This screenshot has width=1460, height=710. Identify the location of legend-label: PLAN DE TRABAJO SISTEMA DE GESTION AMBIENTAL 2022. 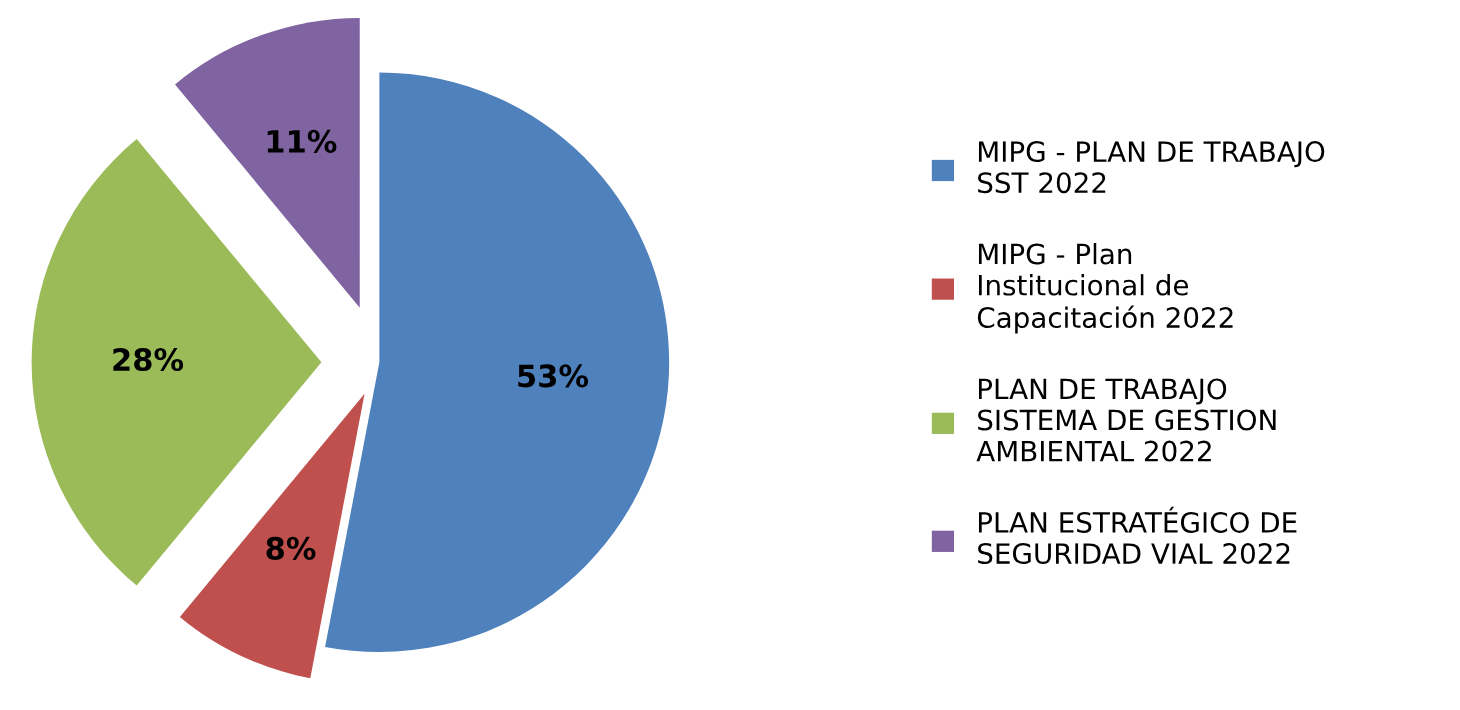
(1126, 420).